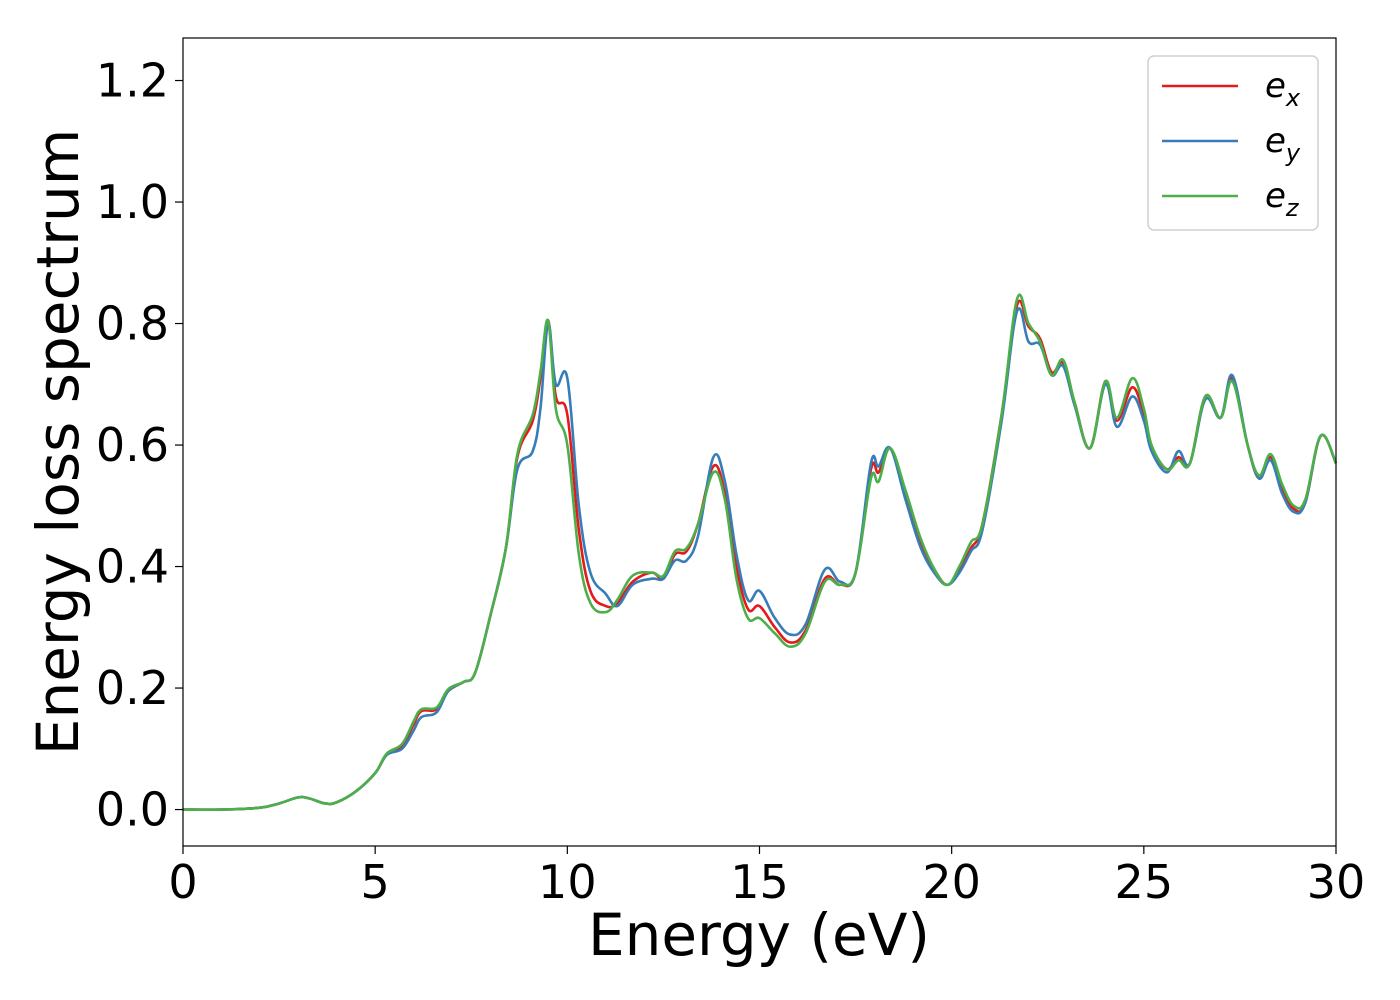 The height and width of the screenshot is (1000, 1400). What do you see at coordinates (132, 810) in the screenshot?
I see `y-tick-label: 0.0` at bounding box center [132, 810].